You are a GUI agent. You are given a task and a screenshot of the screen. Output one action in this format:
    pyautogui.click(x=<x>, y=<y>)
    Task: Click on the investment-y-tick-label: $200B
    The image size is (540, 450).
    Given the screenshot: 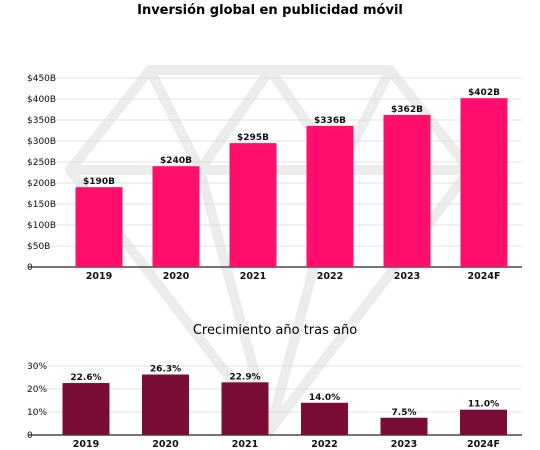 What is the action you would take?
    pyautogui.click(x=41, y=184)
    